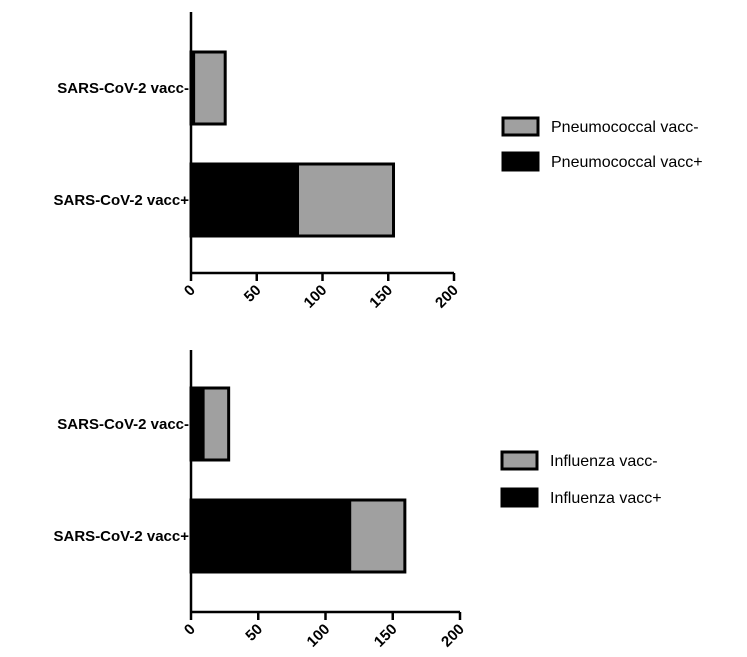 This screenshot has width=747, height=657. What do you see at coordinates (625, 127) in the screenshot?
I see `legend-label: Pneumococcal vacc-` at bounding box center [625, 127].